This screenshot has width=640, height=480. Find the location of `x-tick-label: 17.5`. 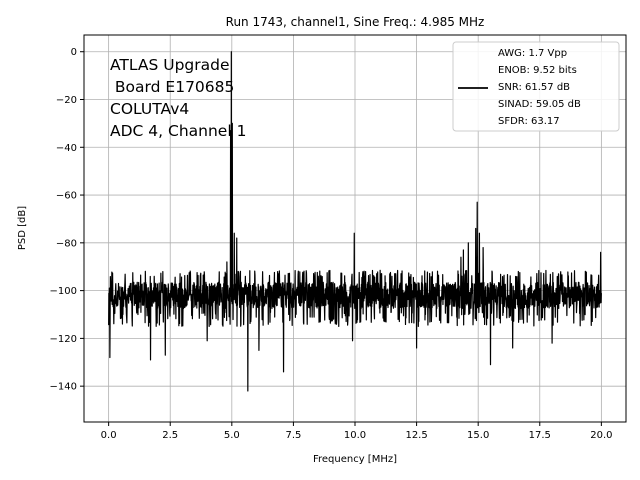

x-tick-label: 17.5 is located at coordinates (540, 435).